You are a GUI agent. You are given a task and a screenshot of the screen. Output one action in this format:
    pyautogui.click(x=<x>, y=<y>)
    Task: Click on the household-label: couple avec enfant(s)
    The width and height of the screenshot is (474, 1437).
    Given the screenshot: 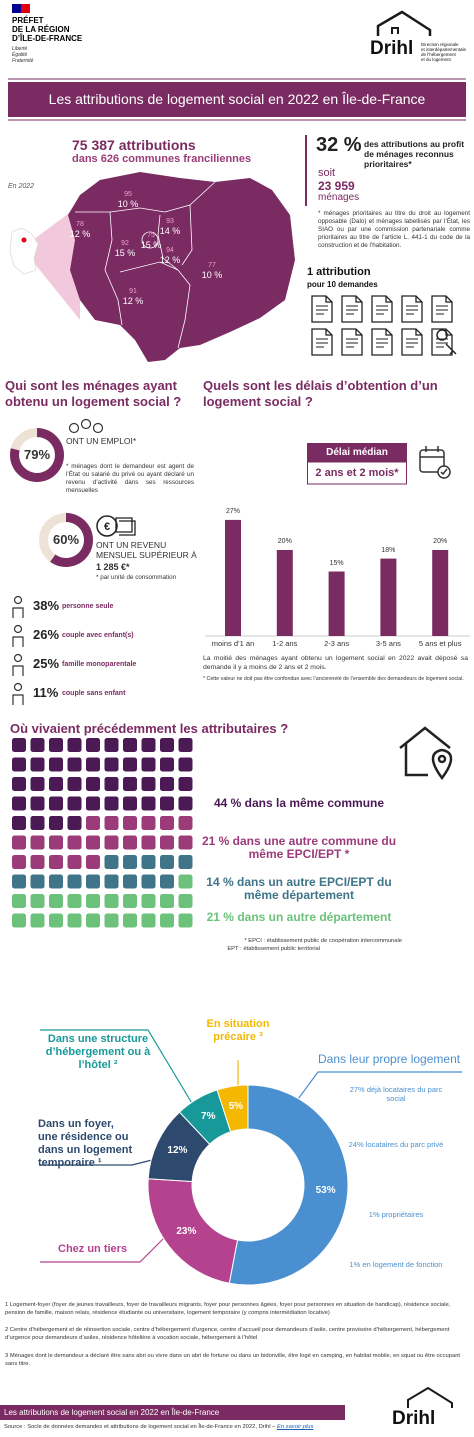 What is the action you would take?
    pyautogui.click(x=98, y=635)
    